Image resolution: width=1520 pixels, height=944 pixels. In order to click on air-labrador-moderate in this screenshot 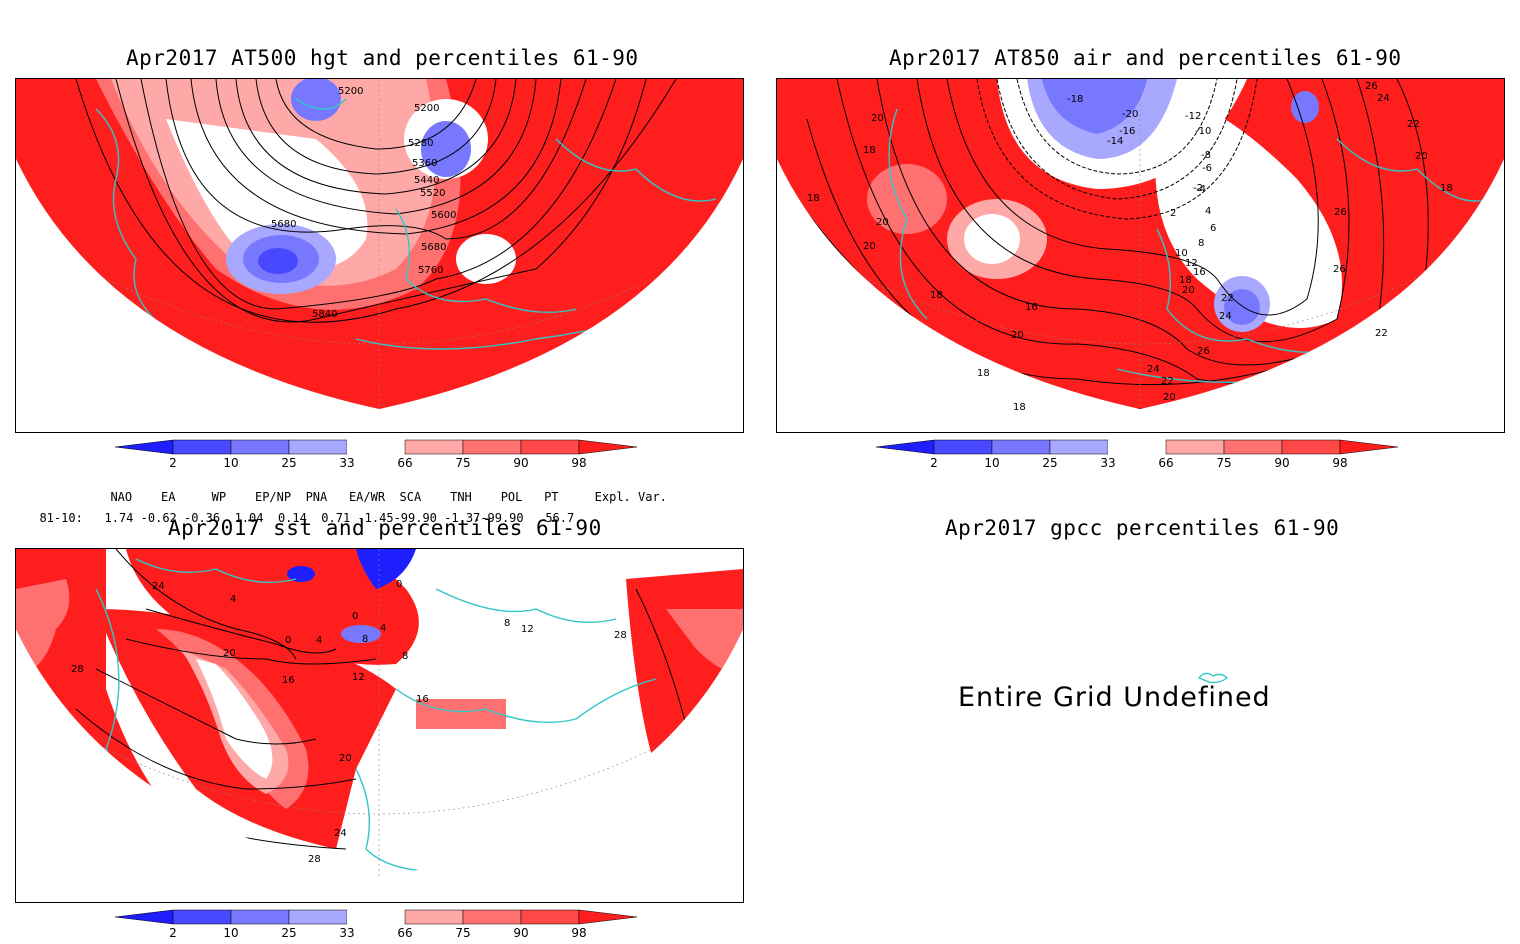, I will do `click(907, 199)`.